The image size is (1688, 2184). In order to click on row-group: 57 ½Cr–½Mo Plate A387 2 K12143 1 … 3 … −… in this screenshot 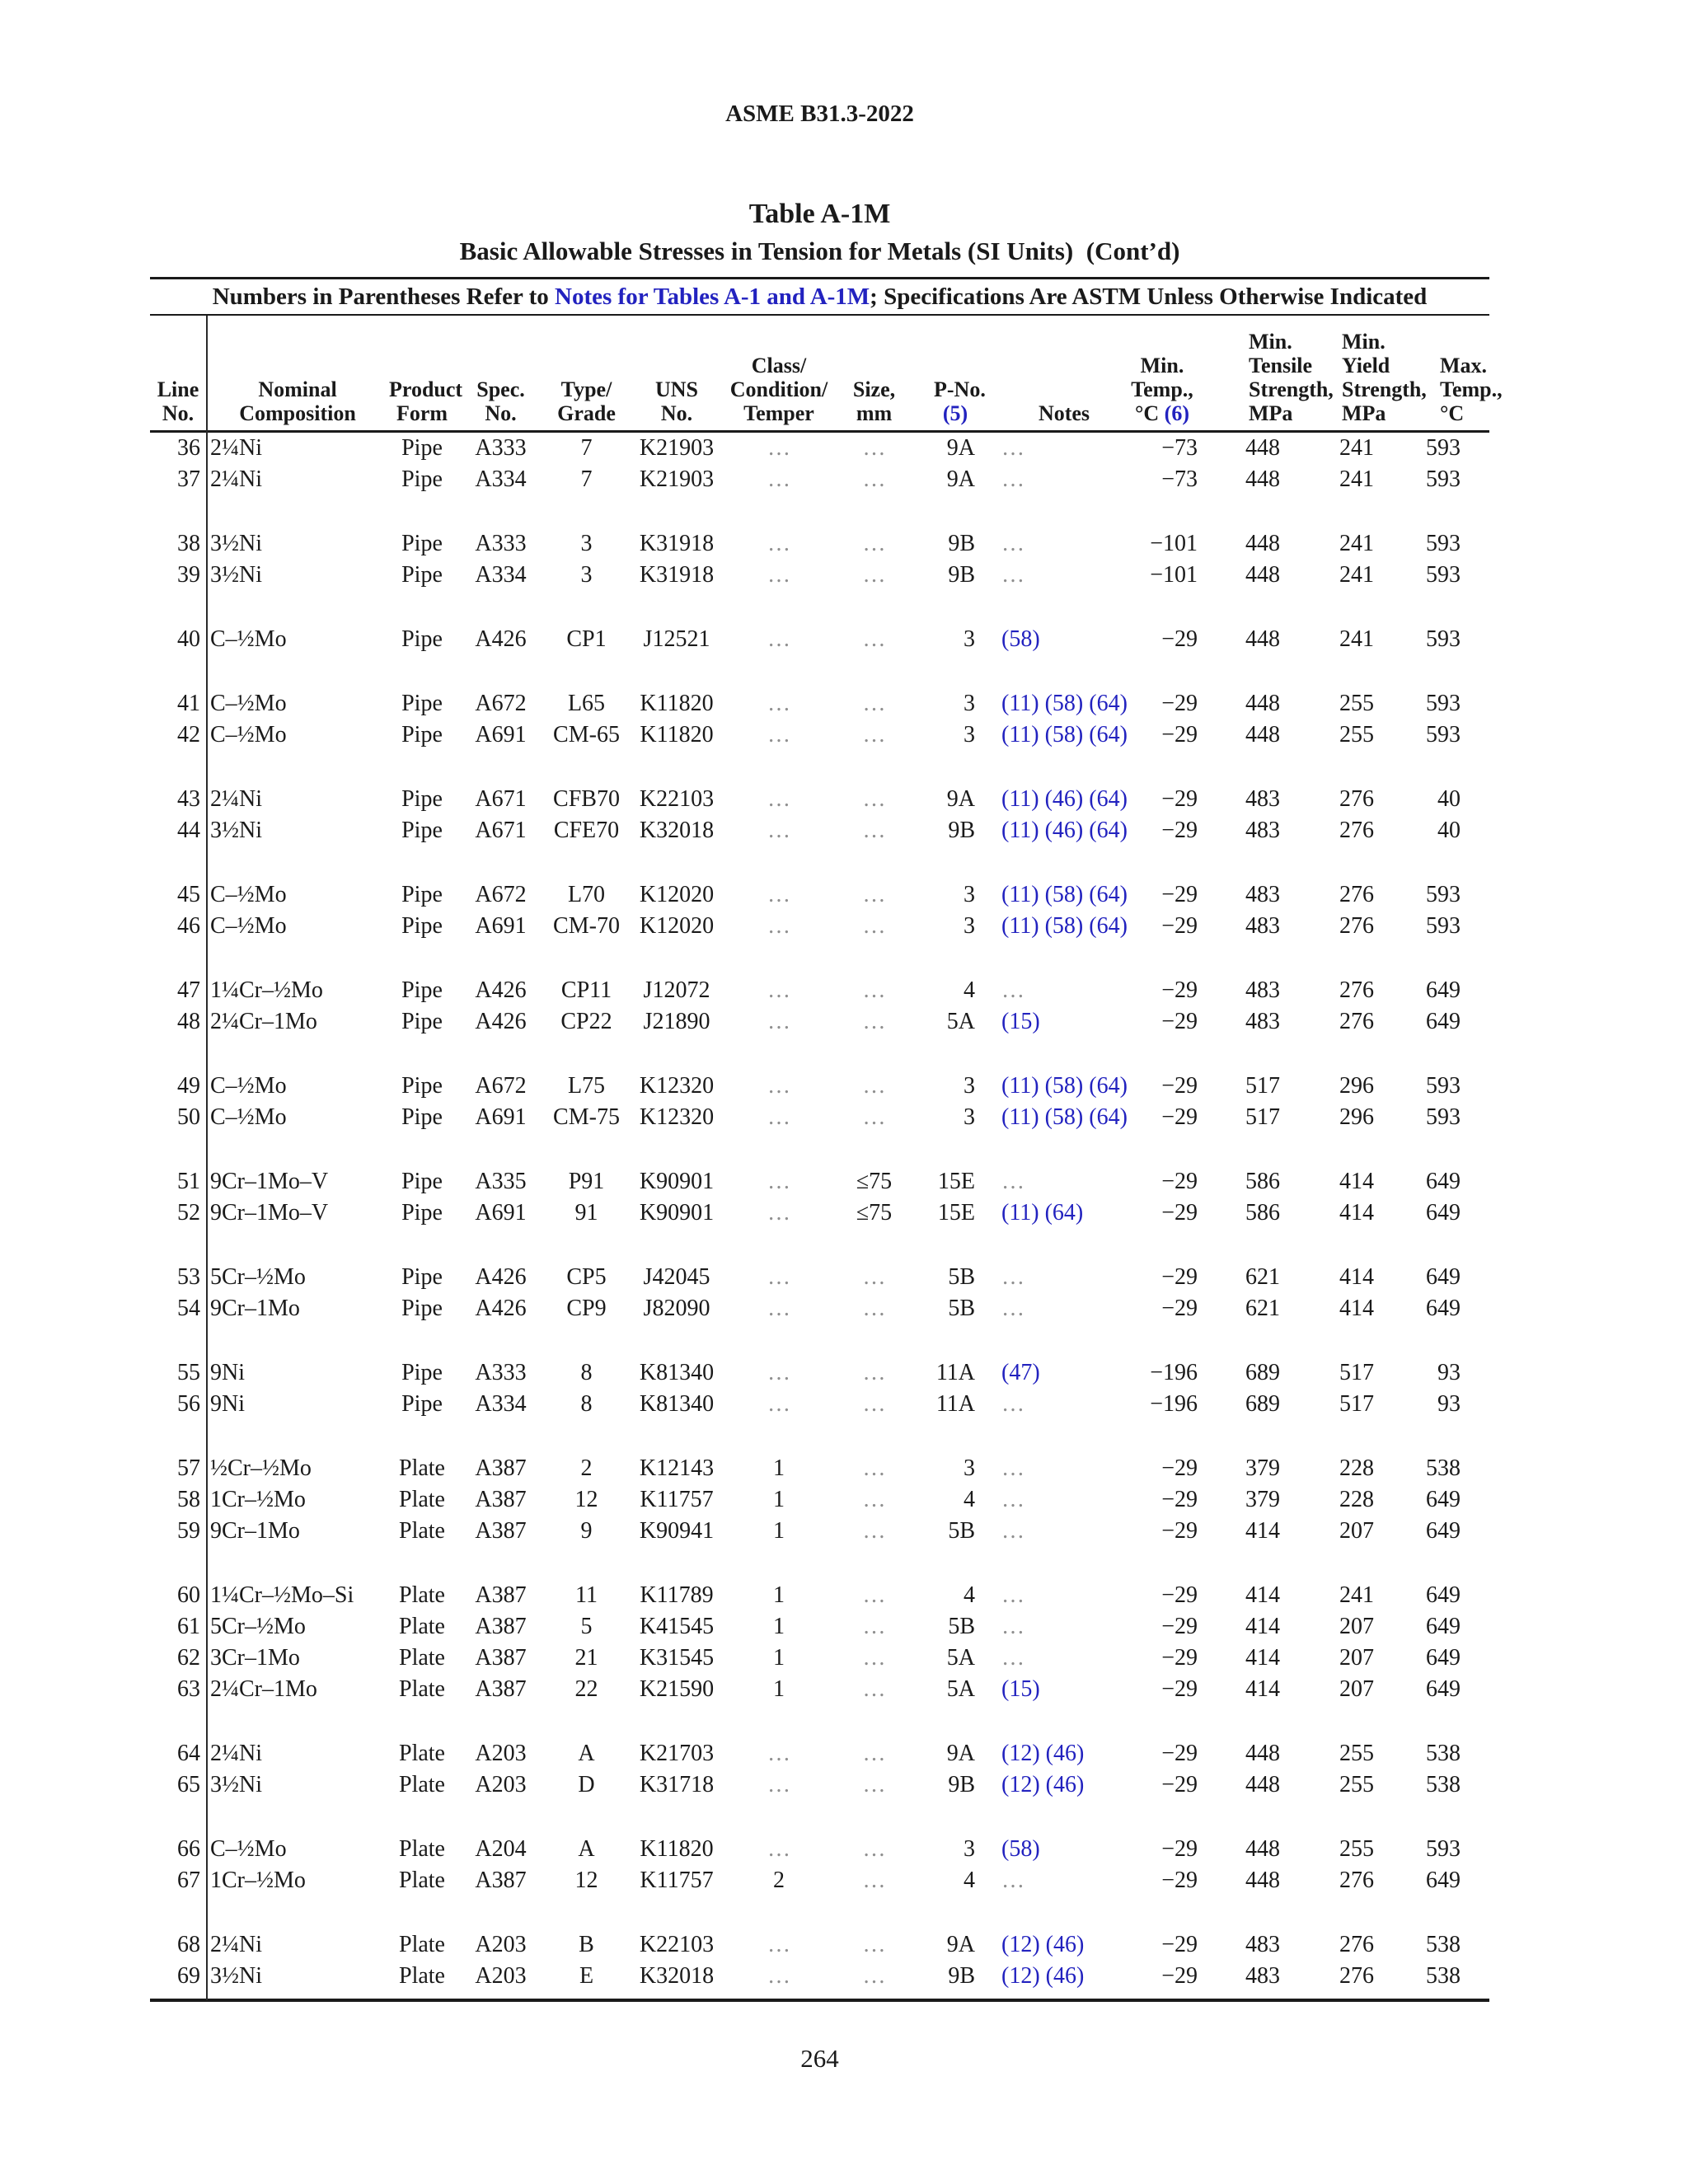, I will do `click(819, 1500)`.